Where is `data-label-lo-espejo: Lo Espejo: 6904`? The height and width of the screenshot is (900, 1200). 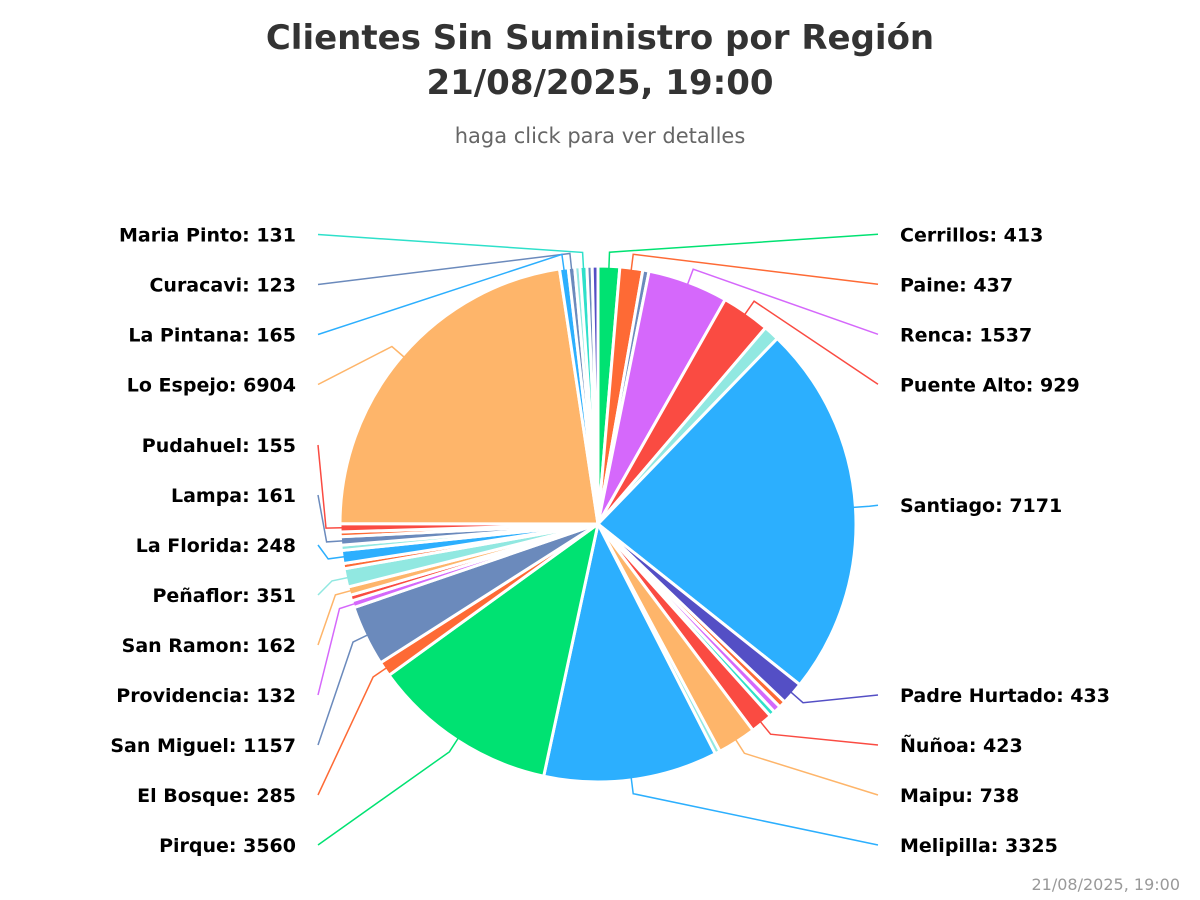 data-label-lo-espejo: Lo Espejo: 6904 is located at coordinates (211, 386).